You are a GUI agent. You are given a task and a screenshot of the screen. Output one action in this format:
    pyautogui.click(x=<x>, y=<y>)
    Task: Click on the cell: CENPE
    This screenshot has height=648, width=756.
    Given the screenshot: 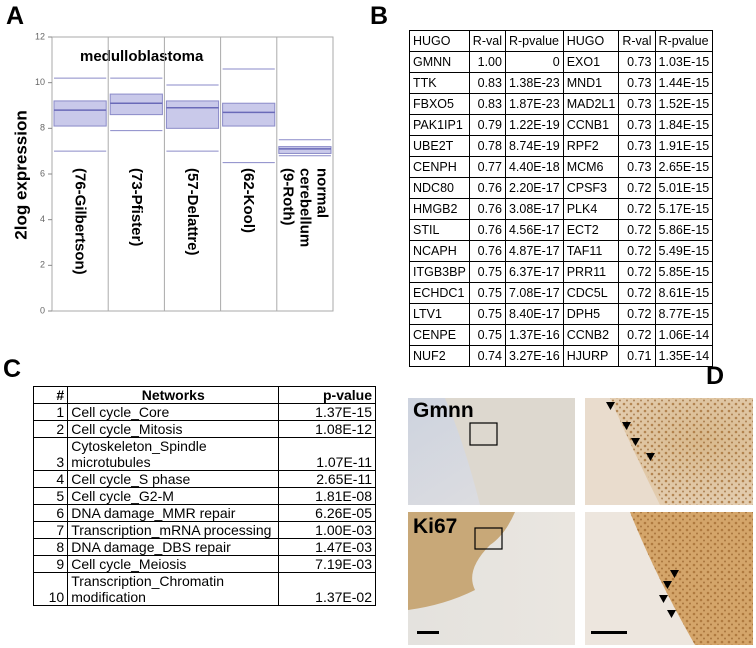 What is the action you would take?
    pyautogui.click(x=439, y=335)
    